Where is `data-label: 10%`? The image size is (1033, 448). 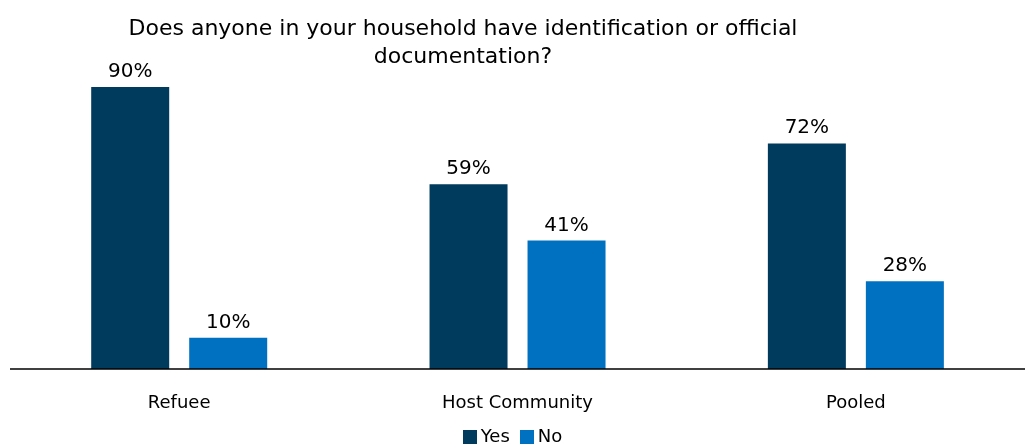 data-label: 10% is located at coordinates (228, 320).